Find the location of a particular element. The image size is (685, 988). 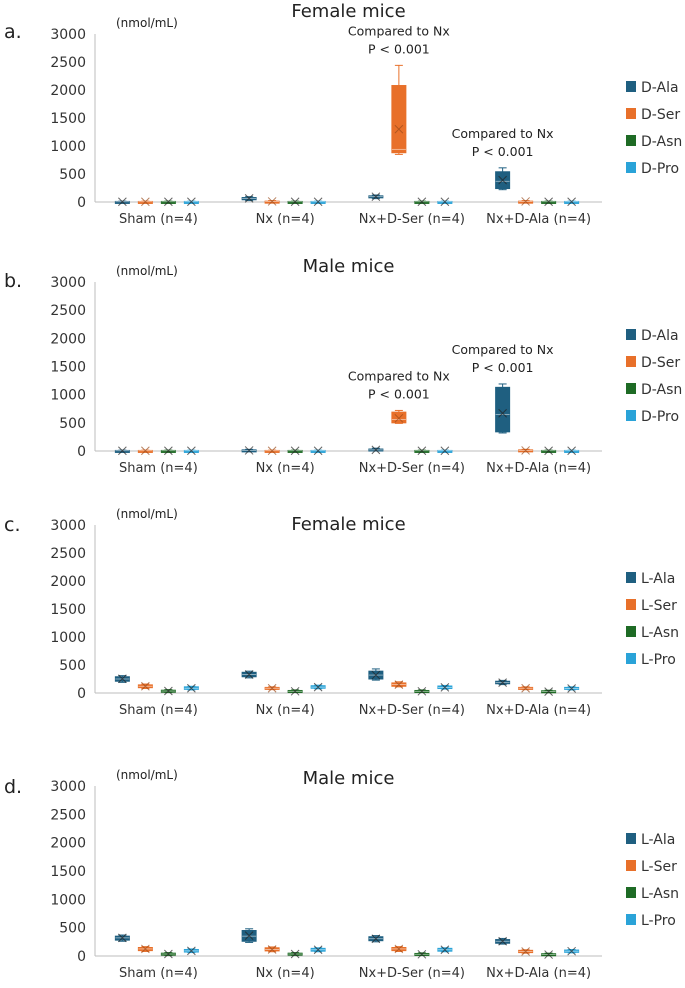

y-tick-label: 2000 is located at coordinates (68, 844).